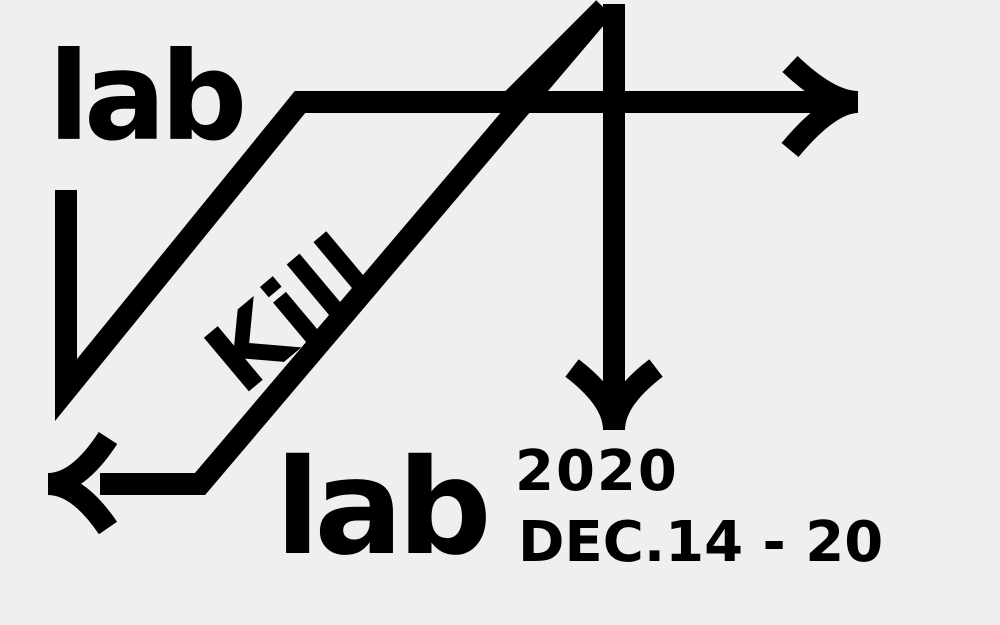 This screenshot has width=1000, height=625. I want to click on title-lab-bottom: lab, so click(380, 508).